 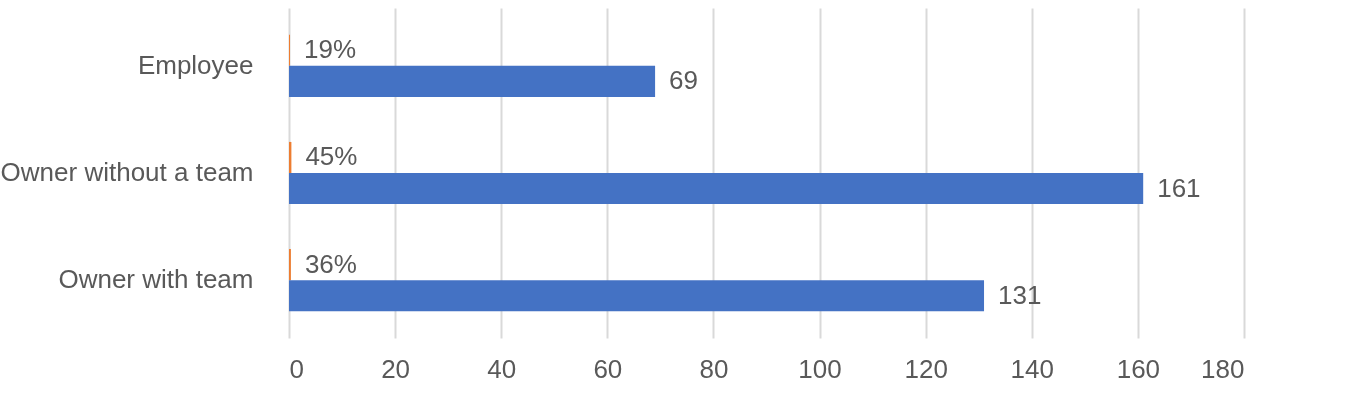 What do you see at coordinates (1020, 294) in the screenshot?
I see `data-label: 131` at bounding box center [1020, 294].